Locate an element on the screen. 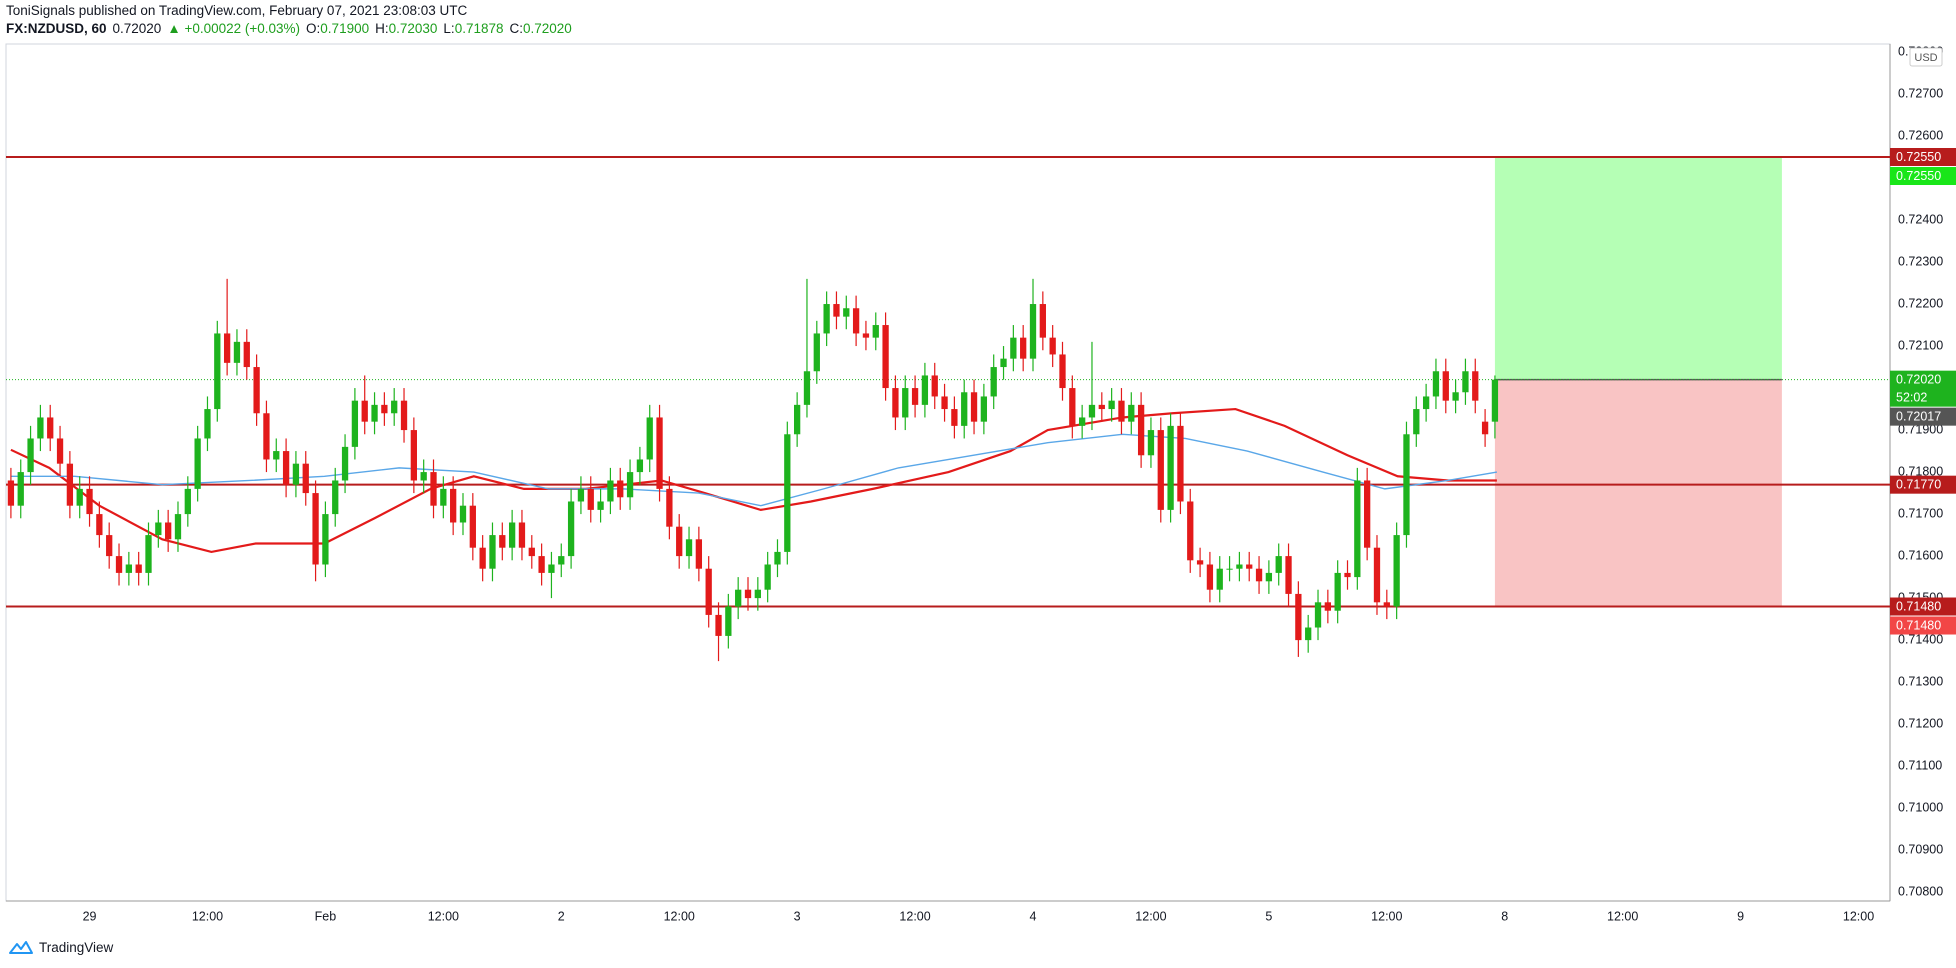 This screenshot has height=968, width=1956. last-price: 0.72020 is located at coordinates (137, 28).